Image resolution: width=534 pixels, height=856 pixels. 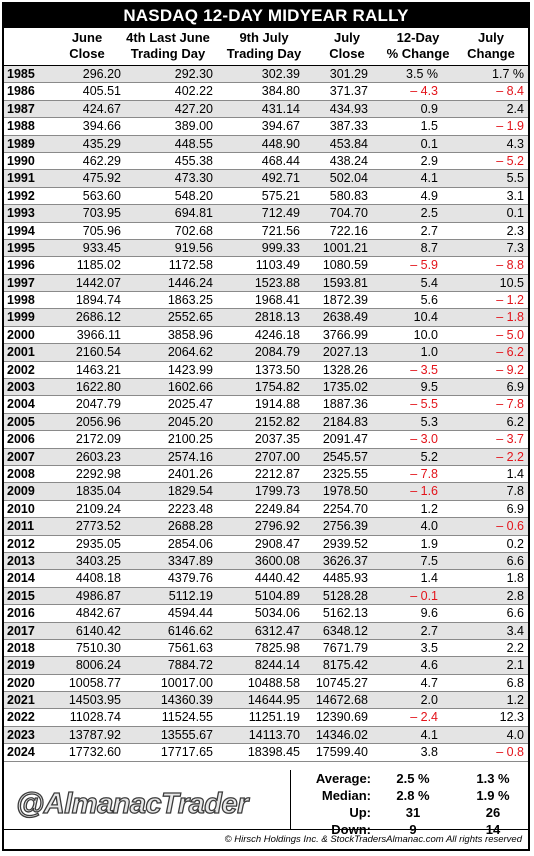 What do you see at coordinates (186, 700) in the screenshot?
I see `value-cell: 14360.39` at bounding box center [186, 700].